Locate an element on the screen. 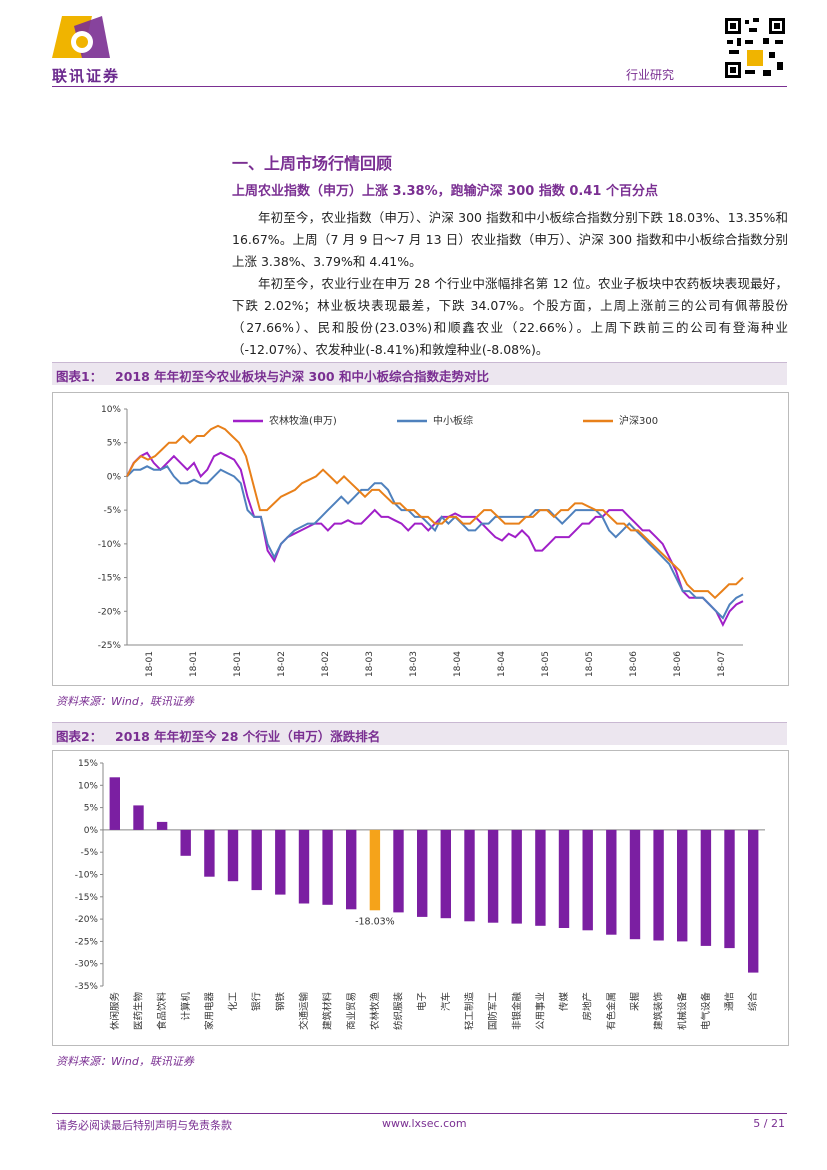 The width and height of the screenshot is (827, 1170). category-label: 建筑材料 is located at coordinates (328, 1011).